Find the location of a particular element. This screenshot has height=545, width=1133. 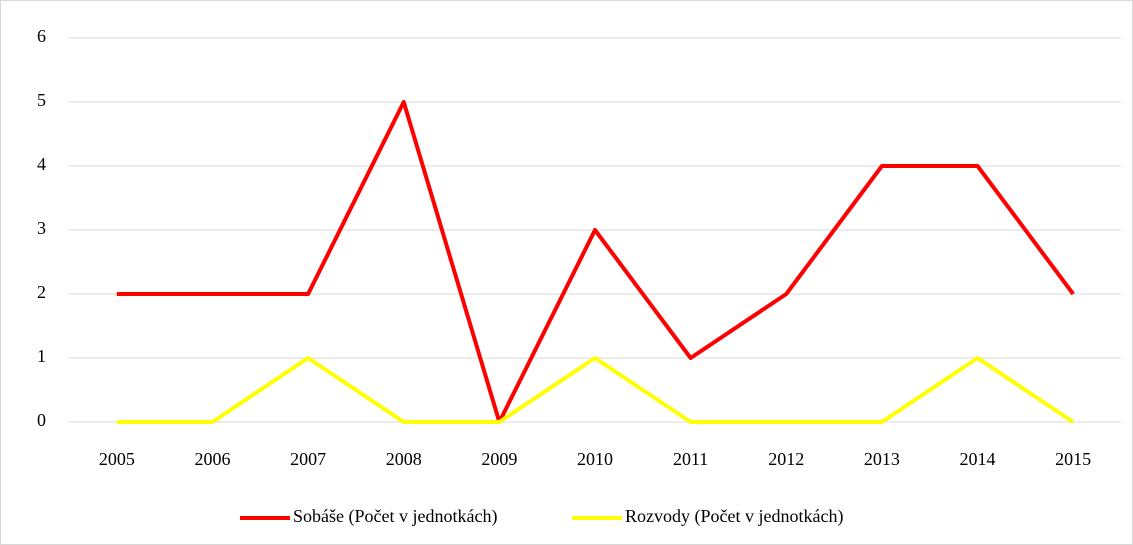

x-tick-label: 2012 is located at coordinates (786, 459).